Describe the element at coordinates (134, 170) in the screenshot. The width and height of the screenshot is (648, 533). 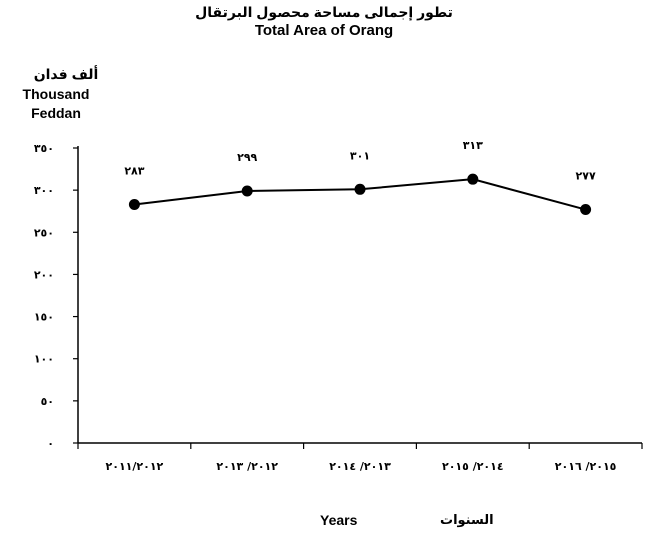
I see `data-label: ٢٨٣` at that location.